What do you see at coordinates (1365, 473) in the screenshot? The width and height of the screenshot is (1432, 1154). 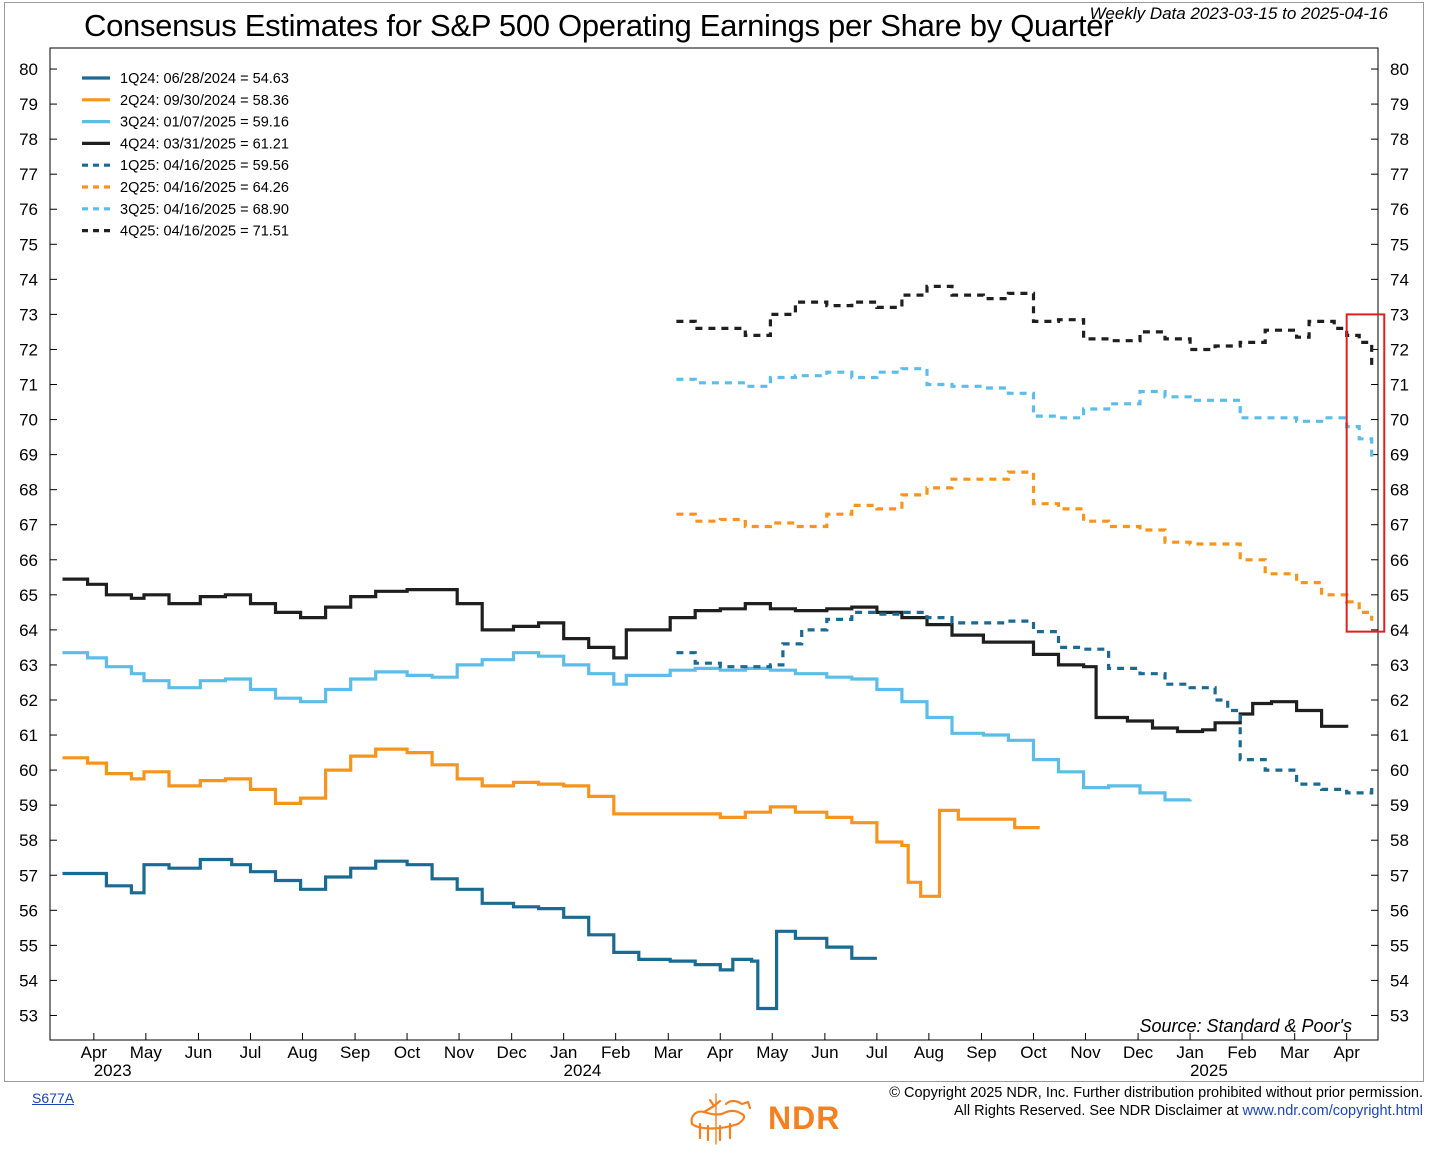 I see `highlight-box` at bounding box center [1365, 473].